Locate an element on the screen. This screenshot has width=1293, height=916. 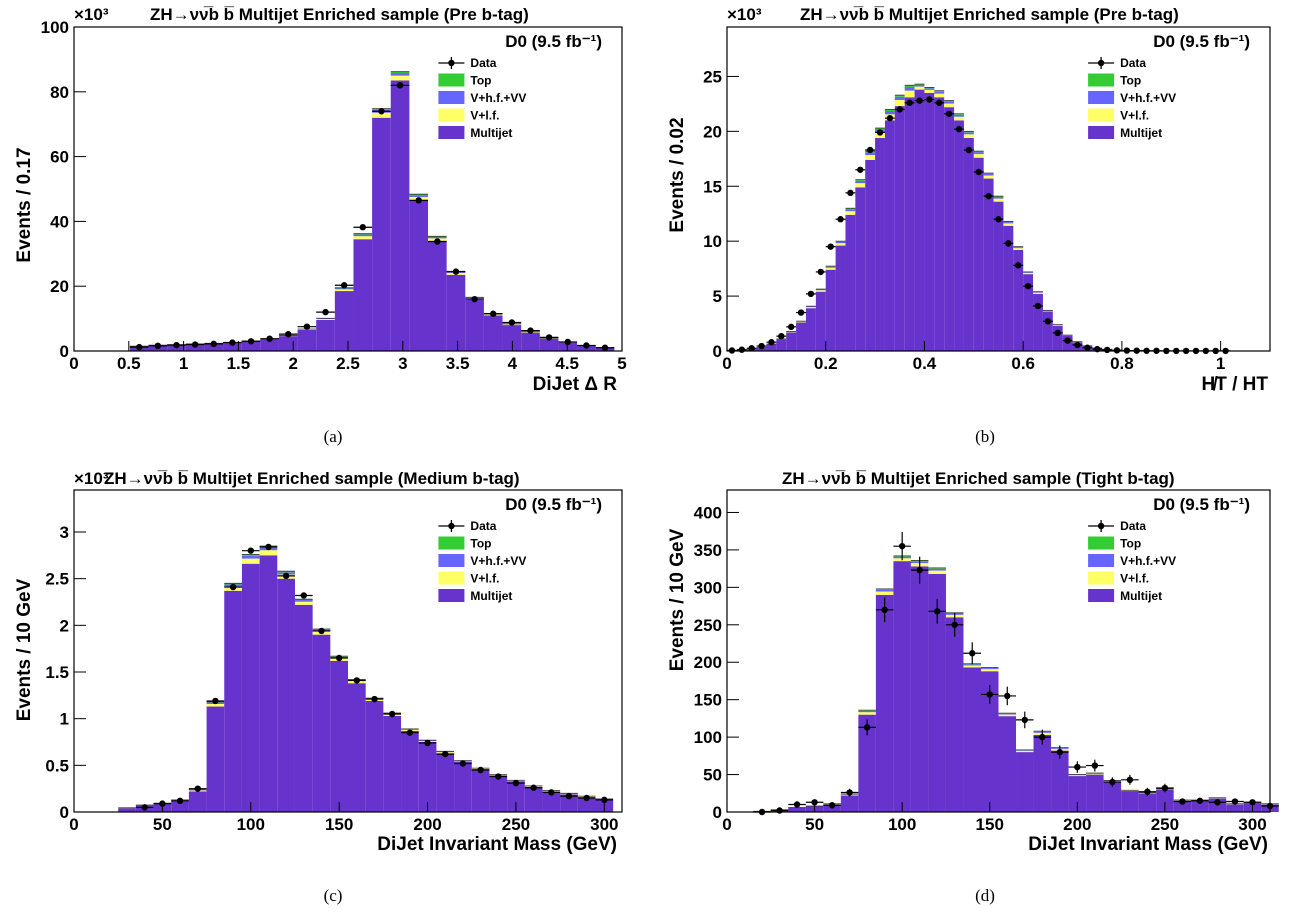
x-tick-label: 300 is located at coordinates (1252, 824).